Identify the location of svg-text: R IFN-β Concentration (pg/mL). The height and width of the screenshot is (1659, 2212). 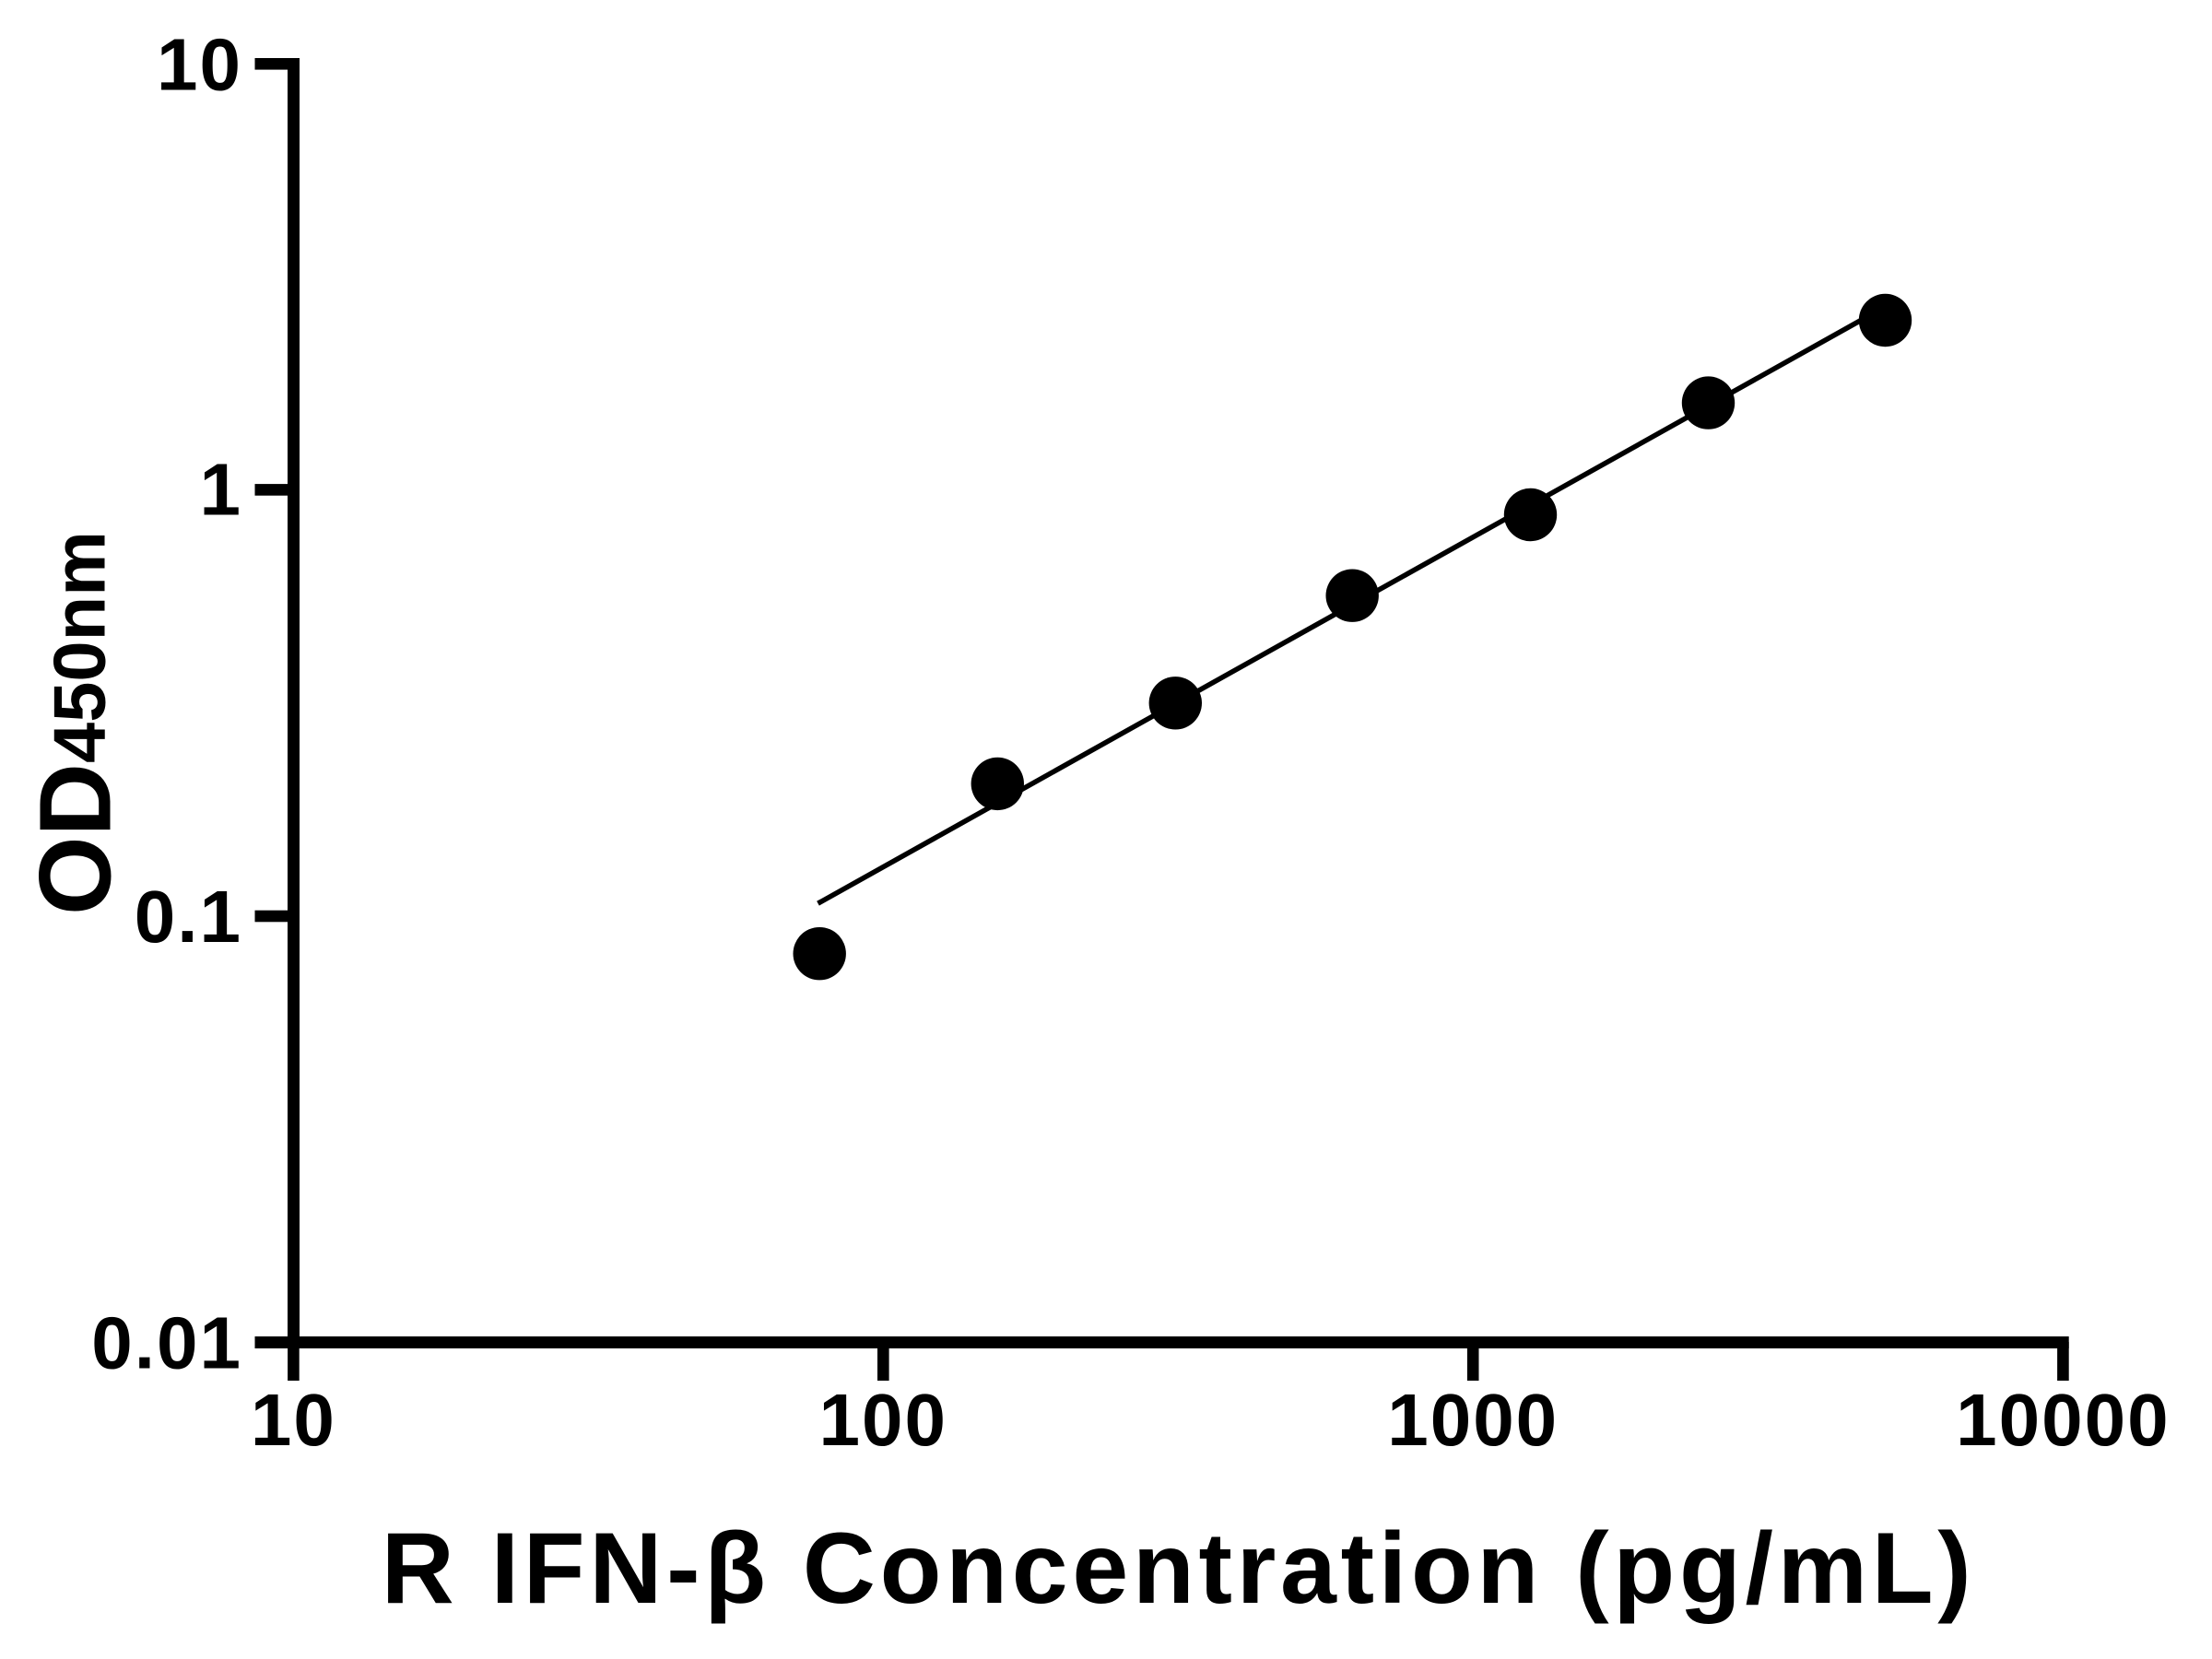
(1179, 1568).